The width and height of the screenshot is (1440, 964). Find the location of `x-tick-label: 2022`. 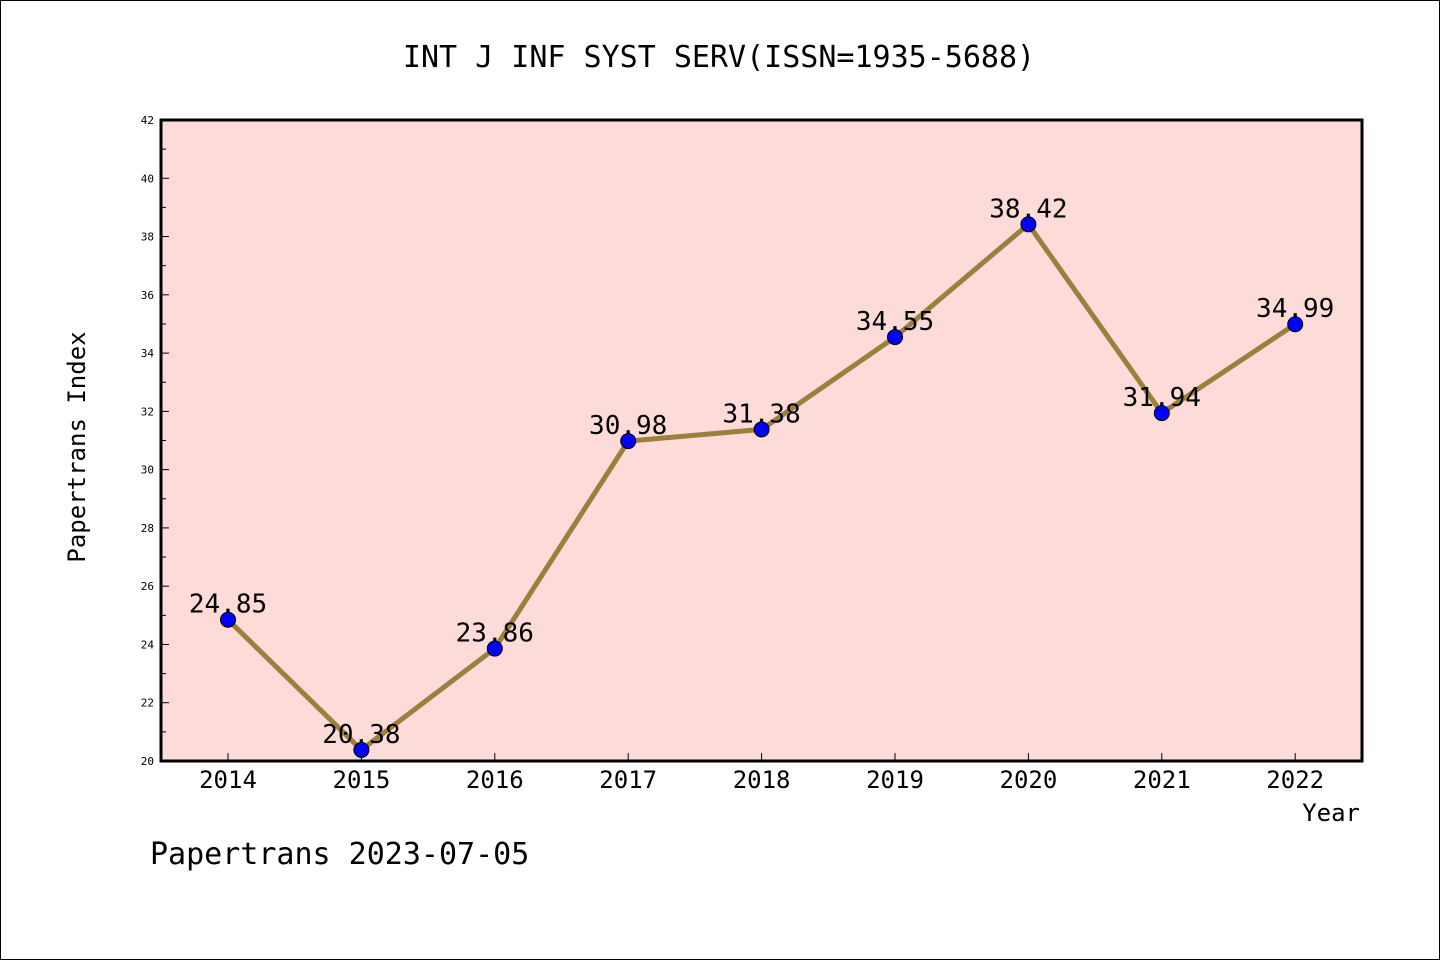

x-tick-label: 2022 is located at coordinates (1295, 780).